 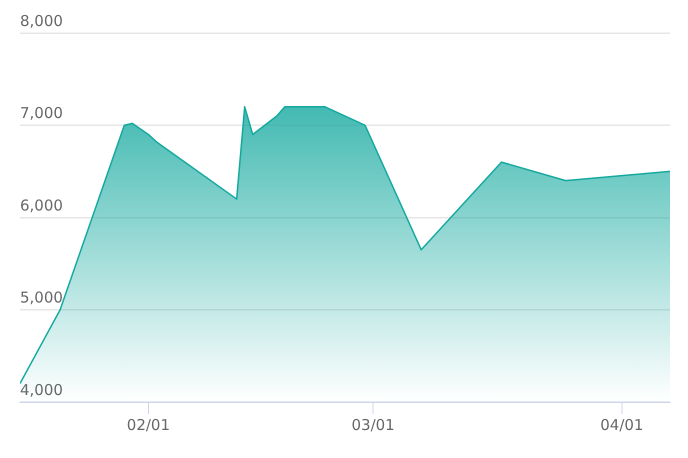 I want to click on y-tick-label: 8,000, so click(x=41, y=21).